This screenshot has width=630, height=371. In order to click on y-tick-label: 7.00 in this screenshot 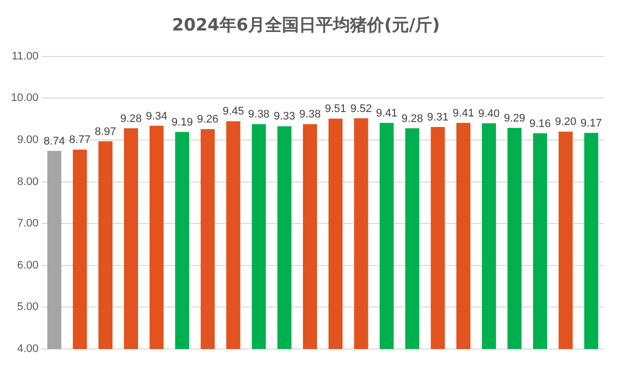, I will do `click(28, 224)`.